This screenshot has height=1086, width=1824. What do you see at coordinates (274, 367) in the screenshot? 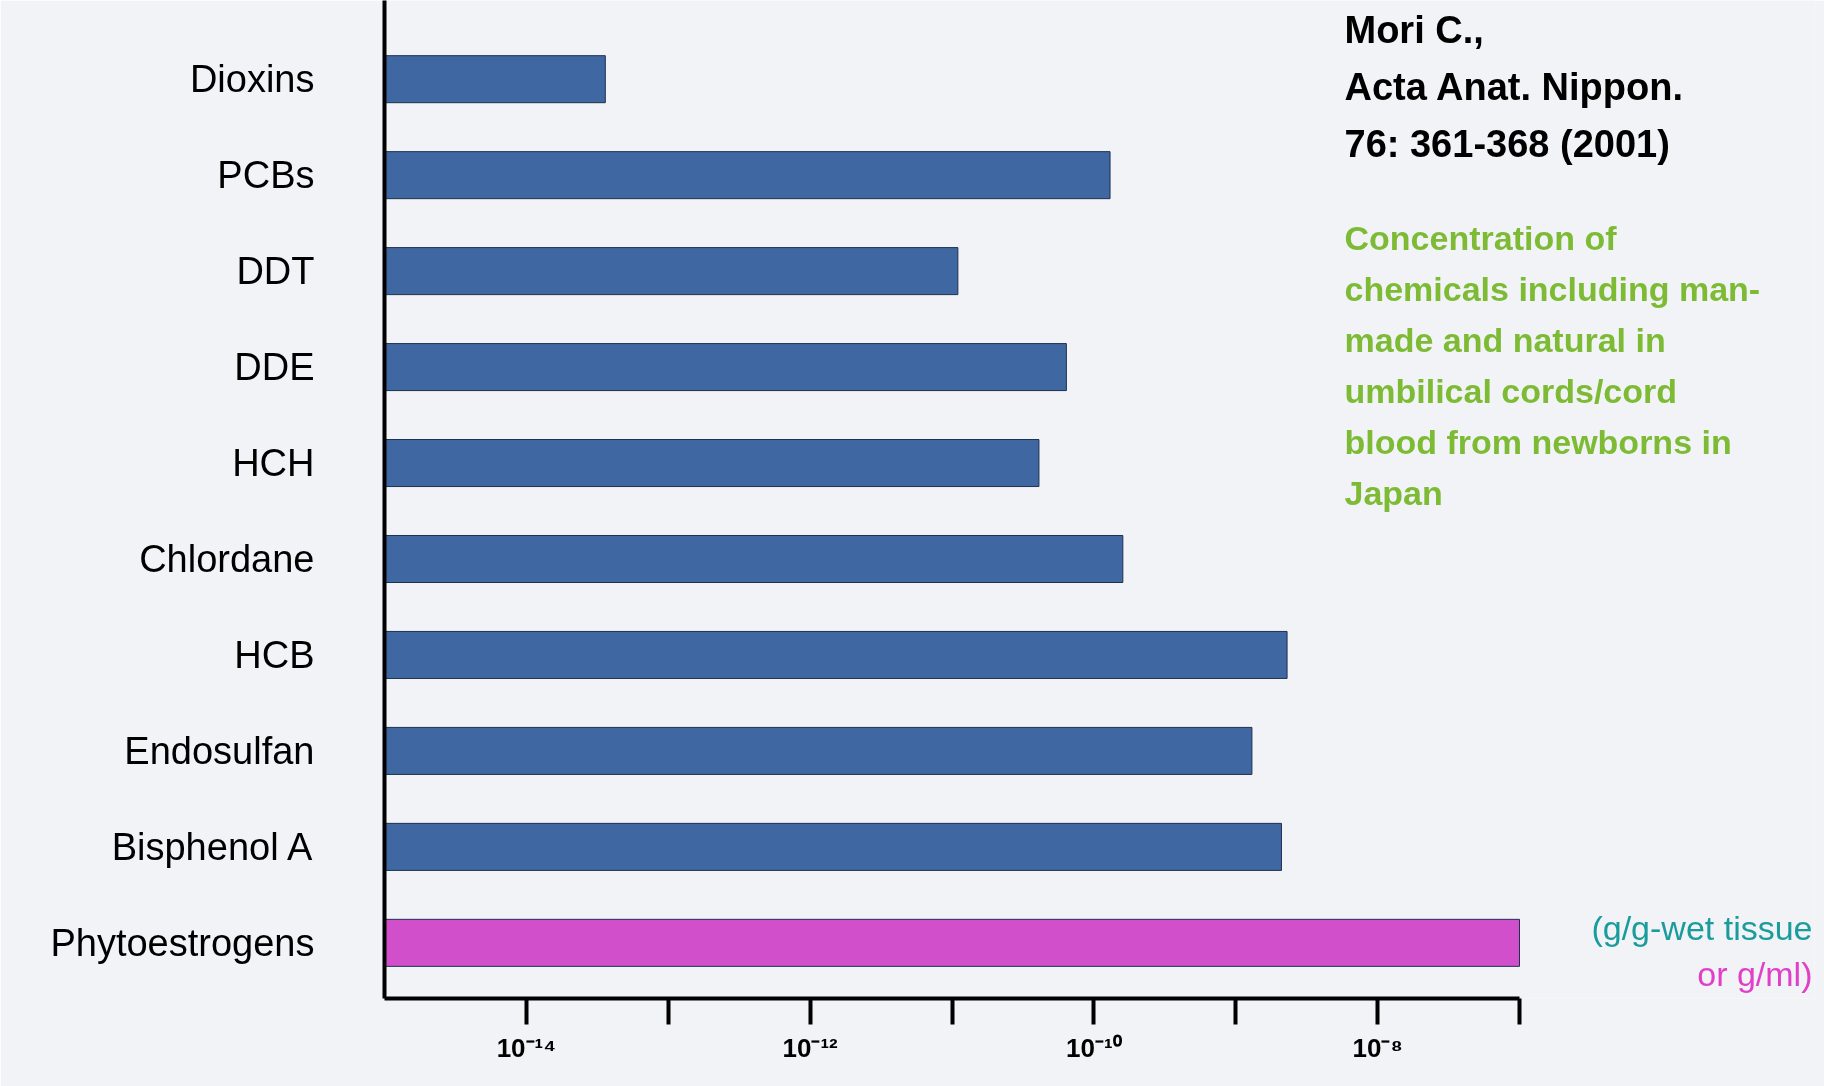
I see `y-tick-label: DDE` at bounding box center [274, 367].